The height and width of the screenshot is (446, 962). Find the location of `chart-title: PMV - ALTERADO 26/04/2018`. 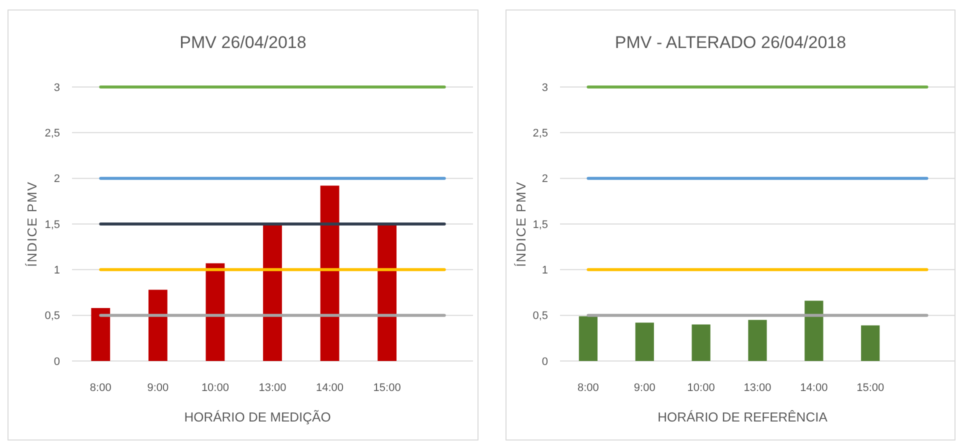

chart-title: PMV - ALTERADO 26/04/2018 is located at coordinates (730, 42).